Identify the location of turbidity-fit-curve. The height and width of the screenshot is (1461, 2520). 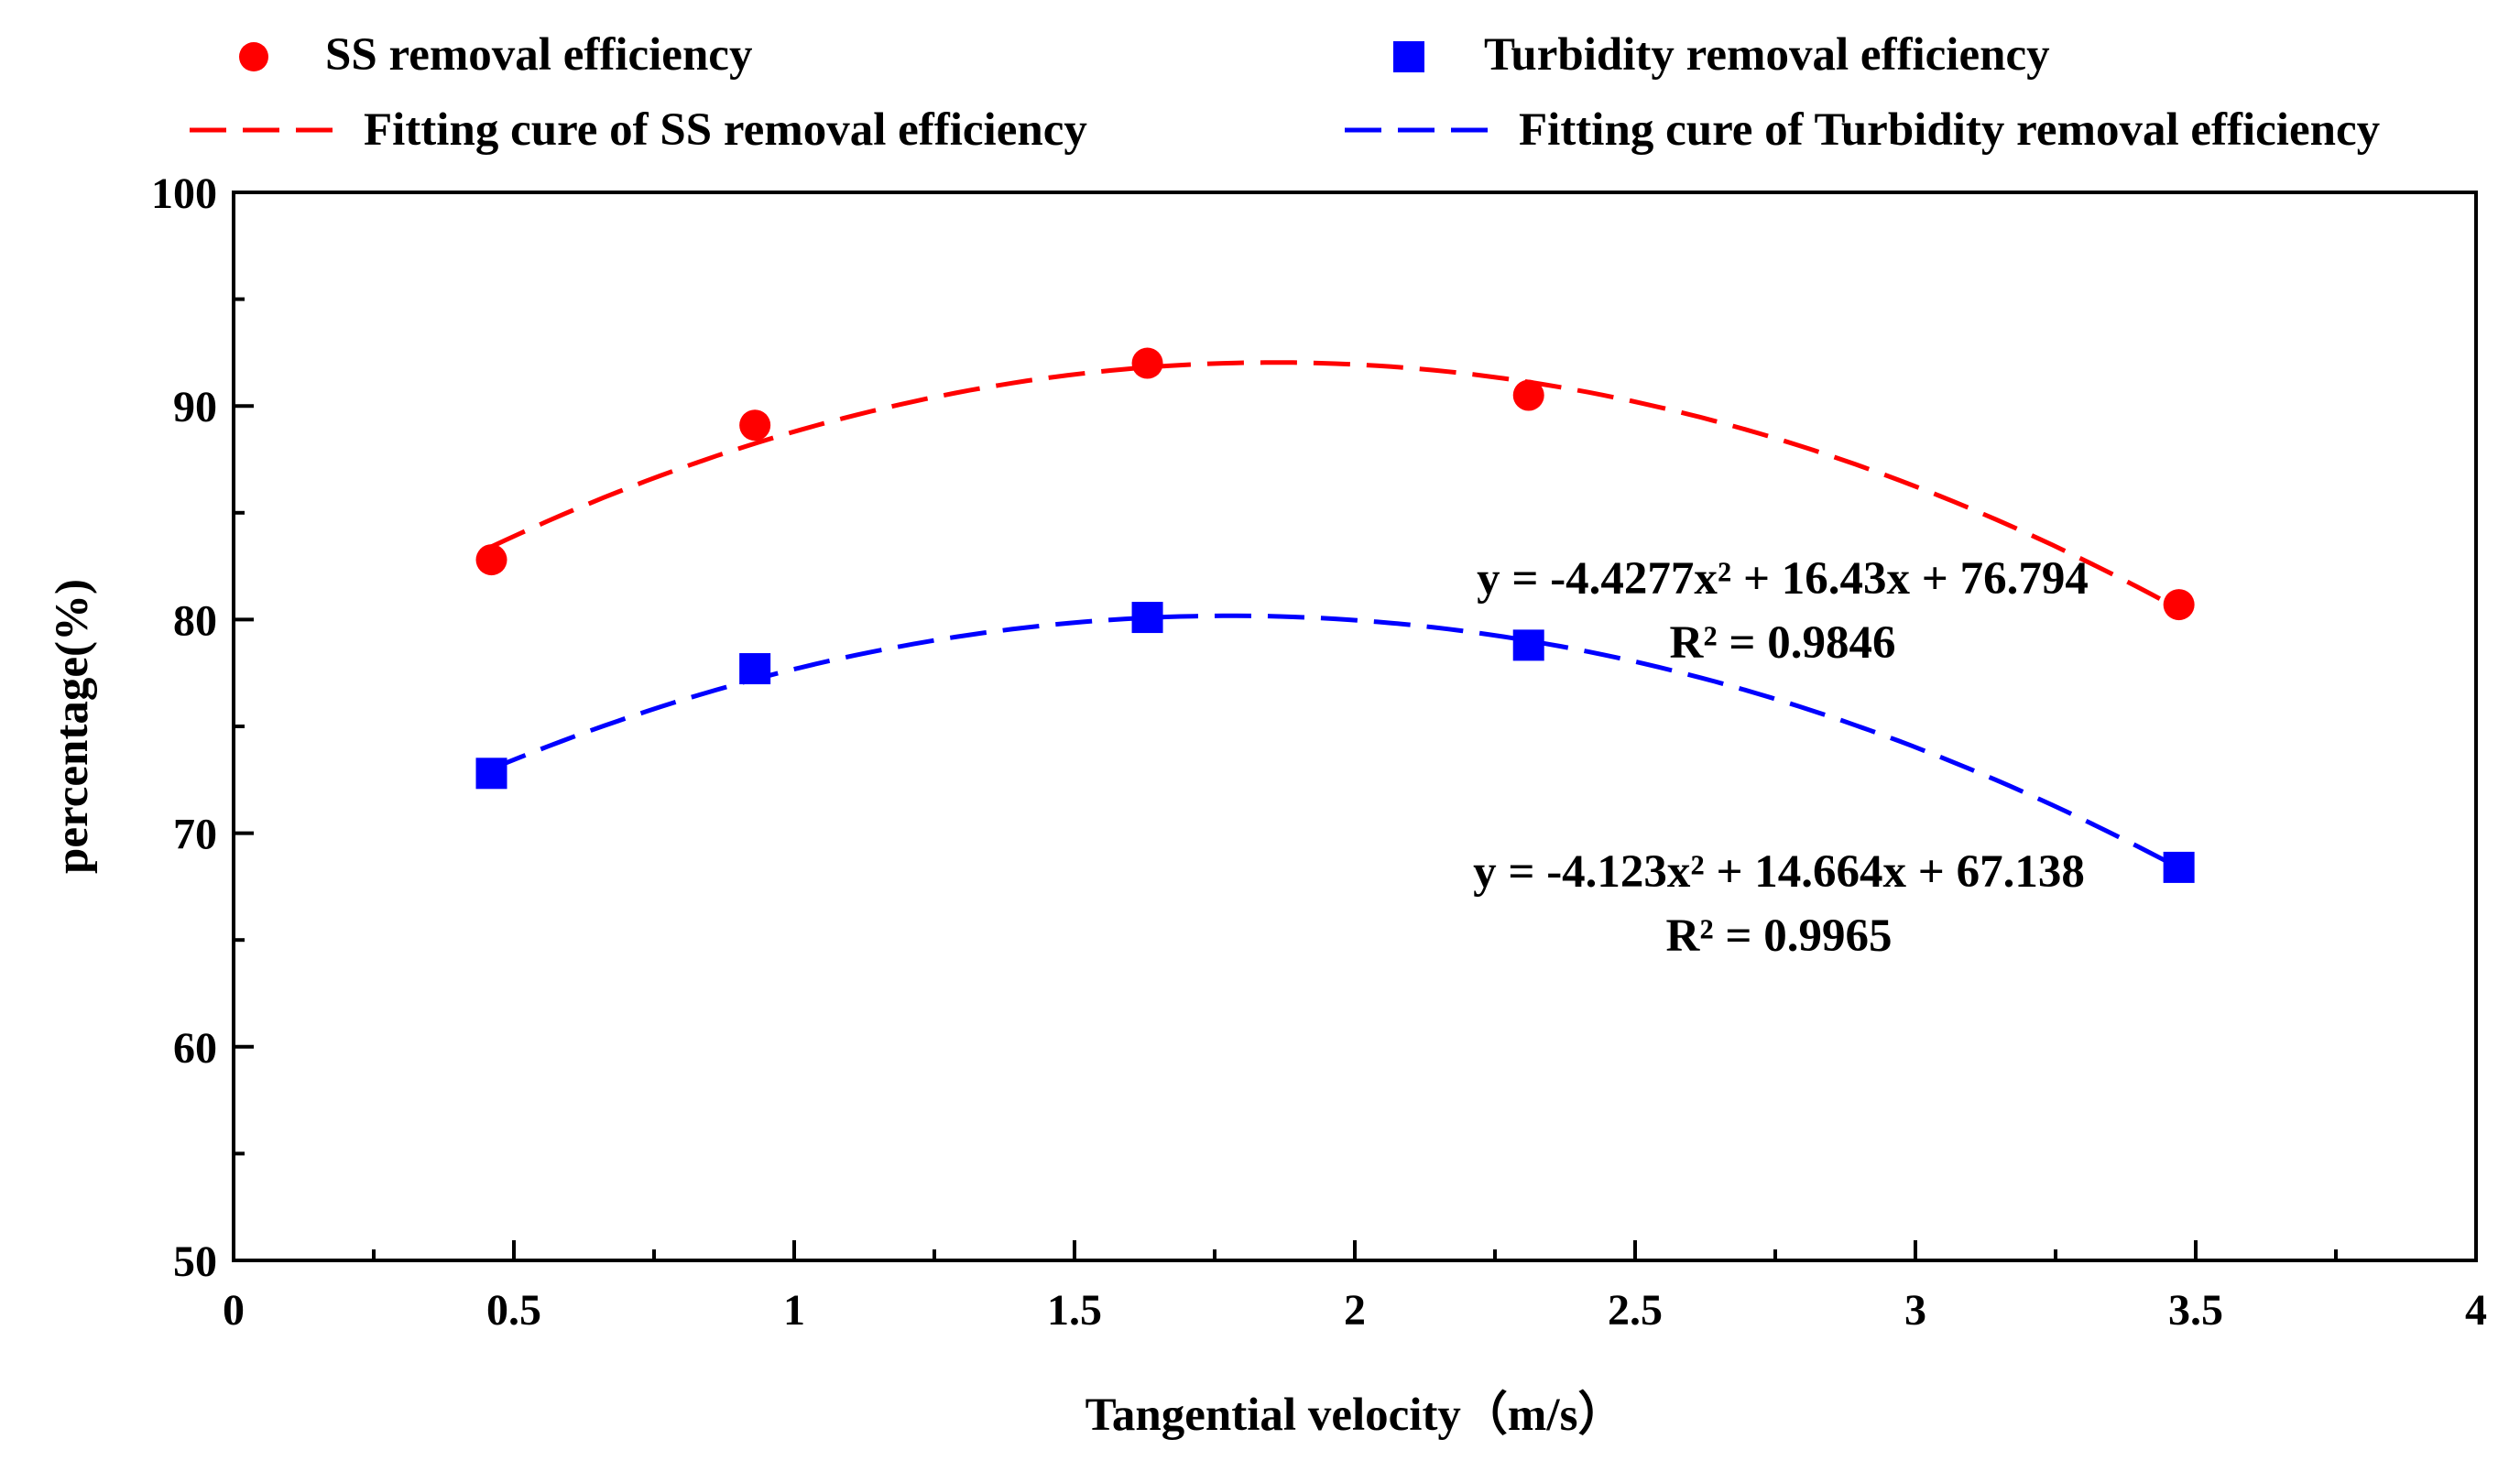
(1335, 741).